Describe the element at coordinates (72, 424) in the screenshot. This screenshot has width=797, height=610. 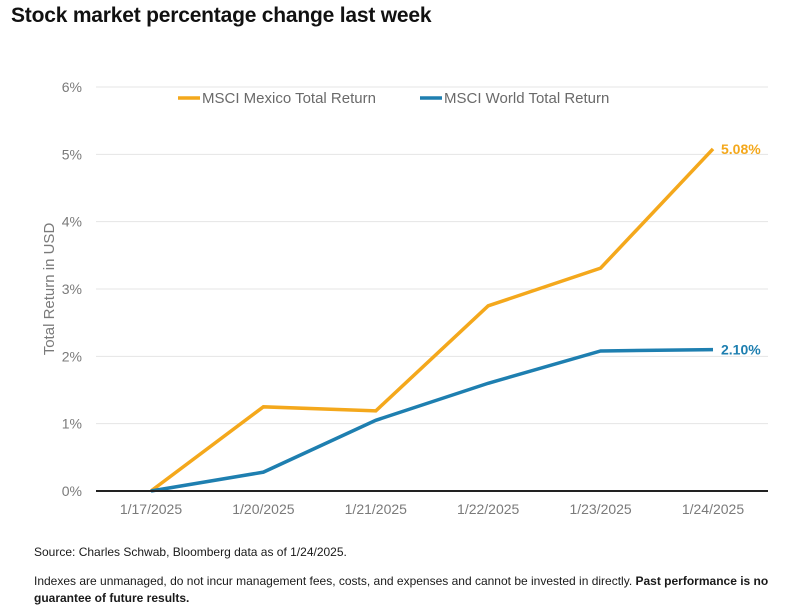
I see `y-tick-label: 1%` at that location.